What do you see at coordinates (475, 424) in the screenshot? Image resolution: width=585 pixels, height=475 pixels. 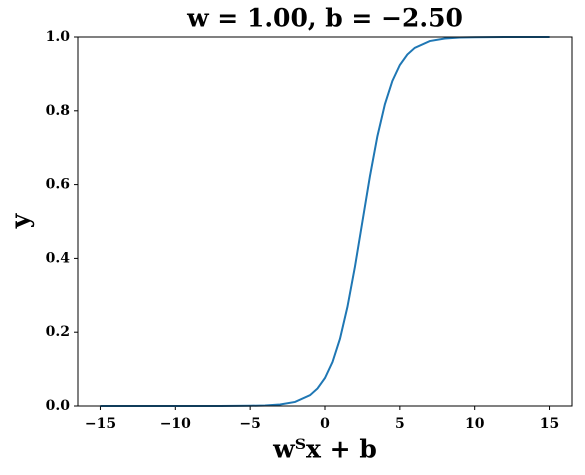 I see `x-tick-label: 10` at bounding box center [475, 424].